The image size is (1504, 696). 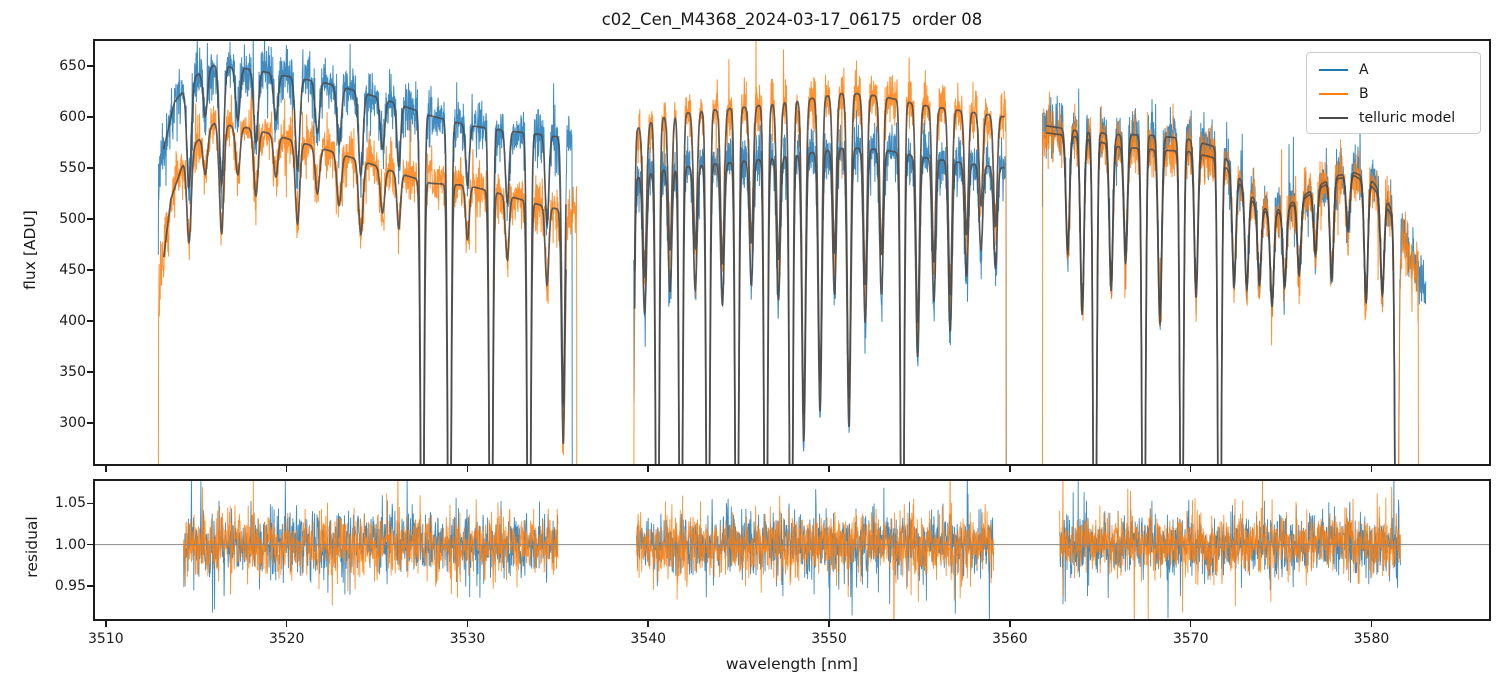 What do you see at coordinates (72, 168) in the screenshot?
I see `flux-tick-label: 550` at bounding box center [72, 168].